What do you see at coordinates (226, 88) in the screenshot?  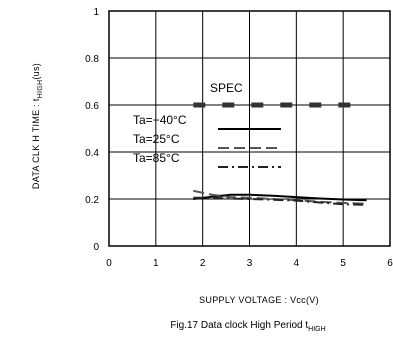 I see `spec-label: SPEC` at bounding box center [226, 88].